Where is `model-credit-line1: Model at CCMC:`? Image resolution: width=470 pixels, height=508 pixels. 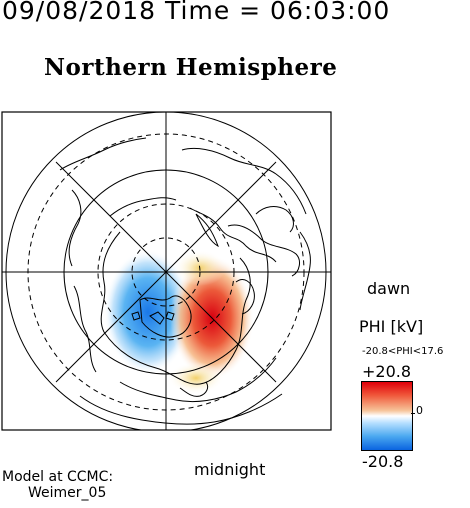 model-credit-line1: Model at CCMC: is located at coordinates (58, 477).